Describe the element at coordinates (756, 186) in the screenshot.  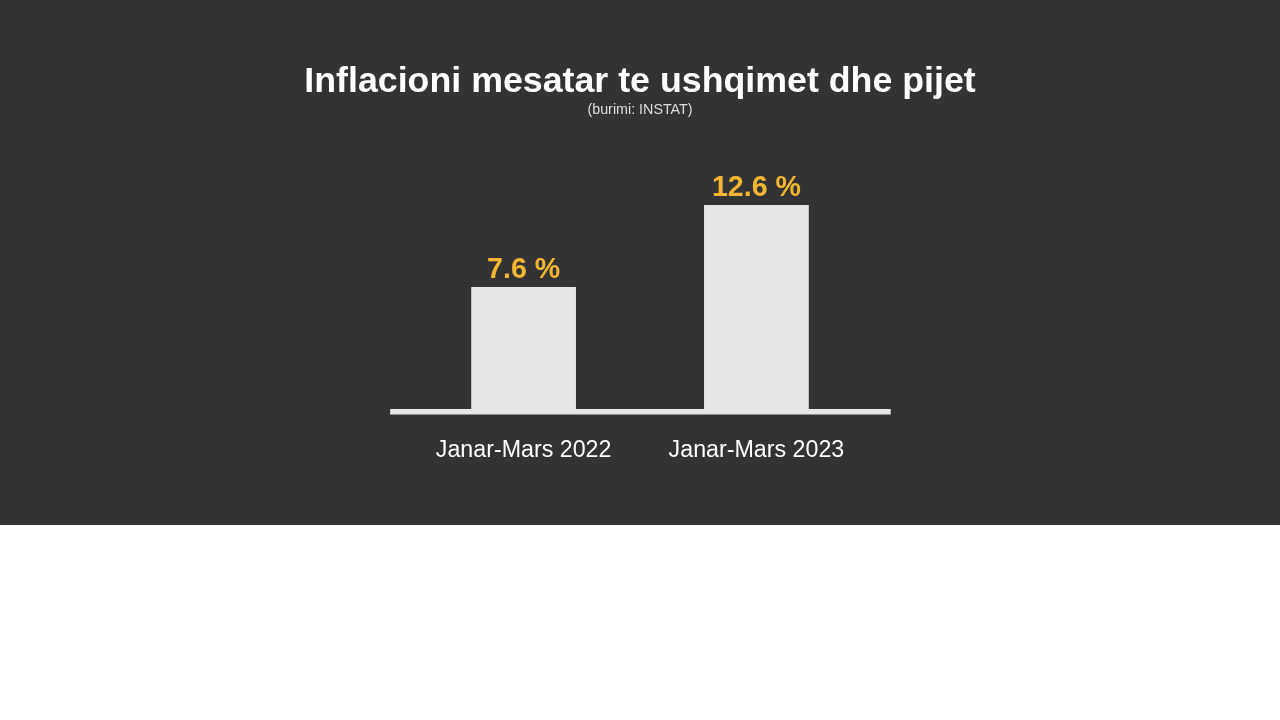
I see `data-label: 12.6 %` at that location.